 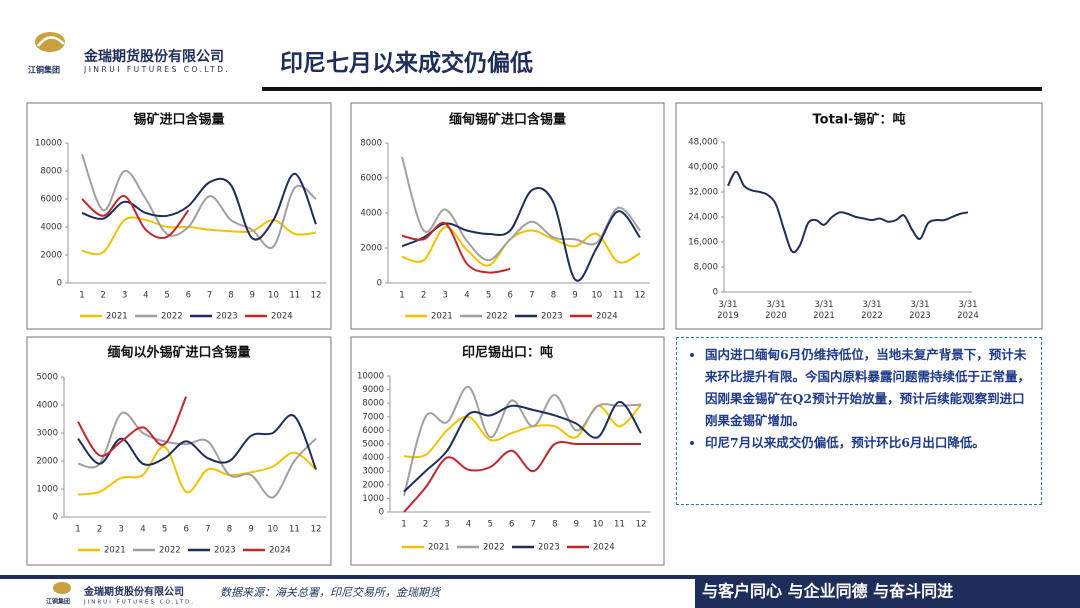 I want to click on y-tick-label: 3000, so click(x=373, y=472).